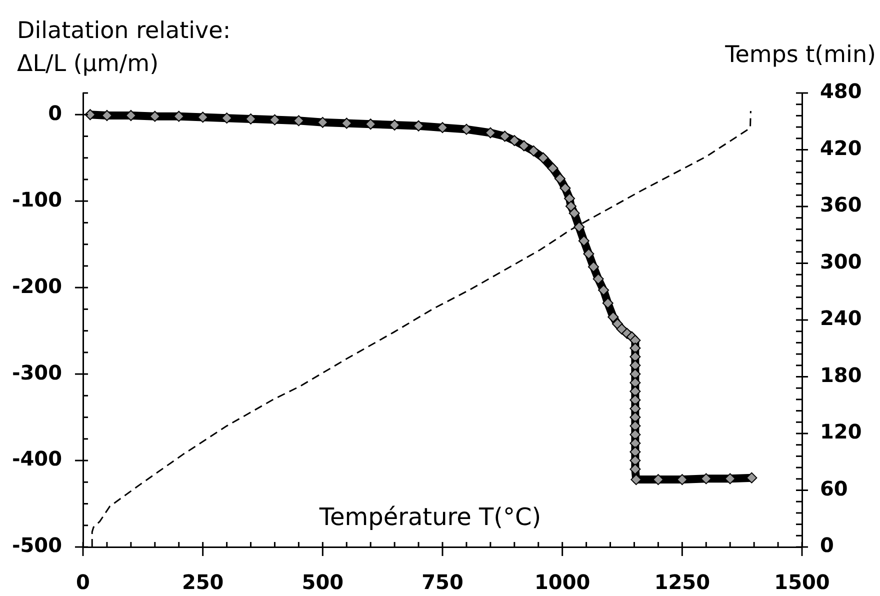  I want to click on x-tick-label: 1500, so click(802, 582).